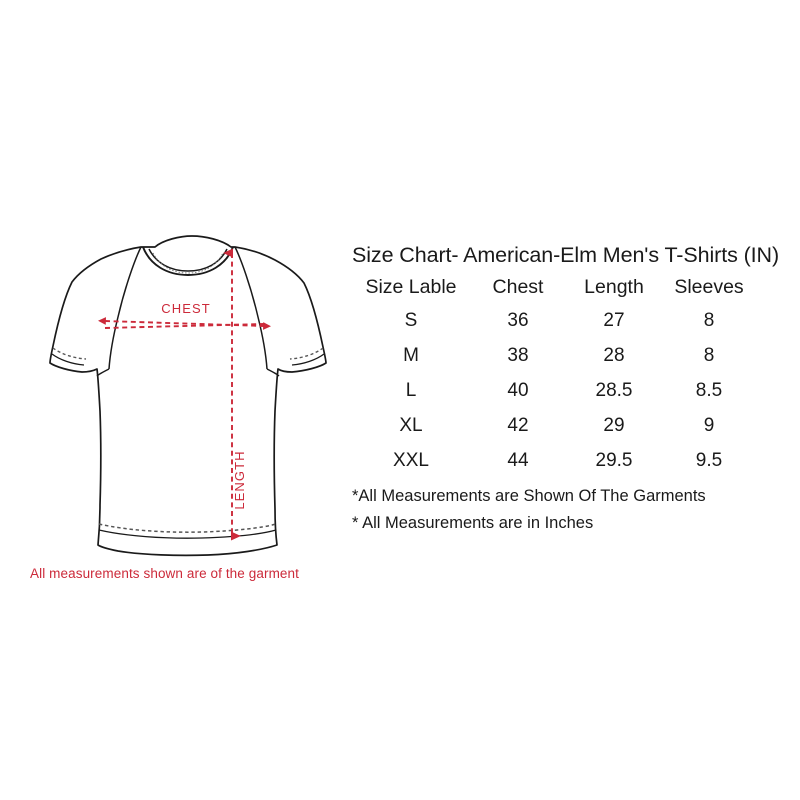 The width and height of the screenshot is (800, 800). I want to click on right-underarm-seam, so click(273, 372).